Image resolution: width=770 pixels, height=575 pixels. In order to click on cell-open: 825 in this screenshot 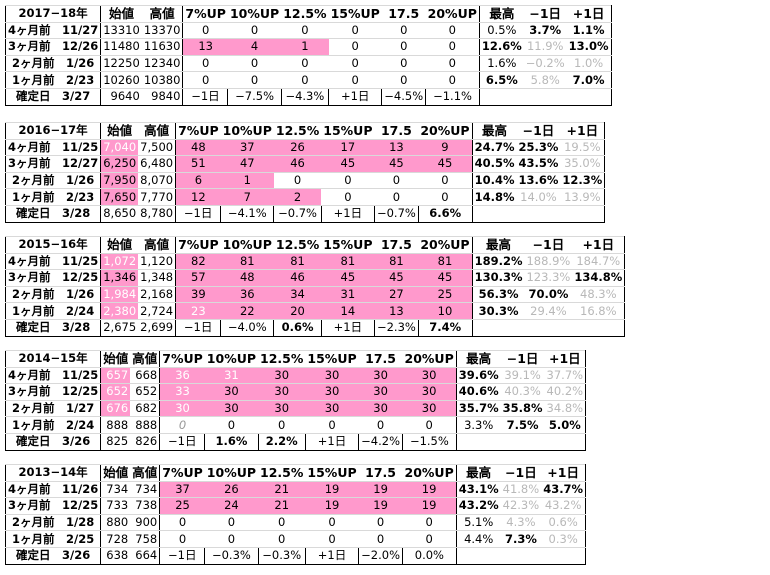, I will do `click(115, 441)`.